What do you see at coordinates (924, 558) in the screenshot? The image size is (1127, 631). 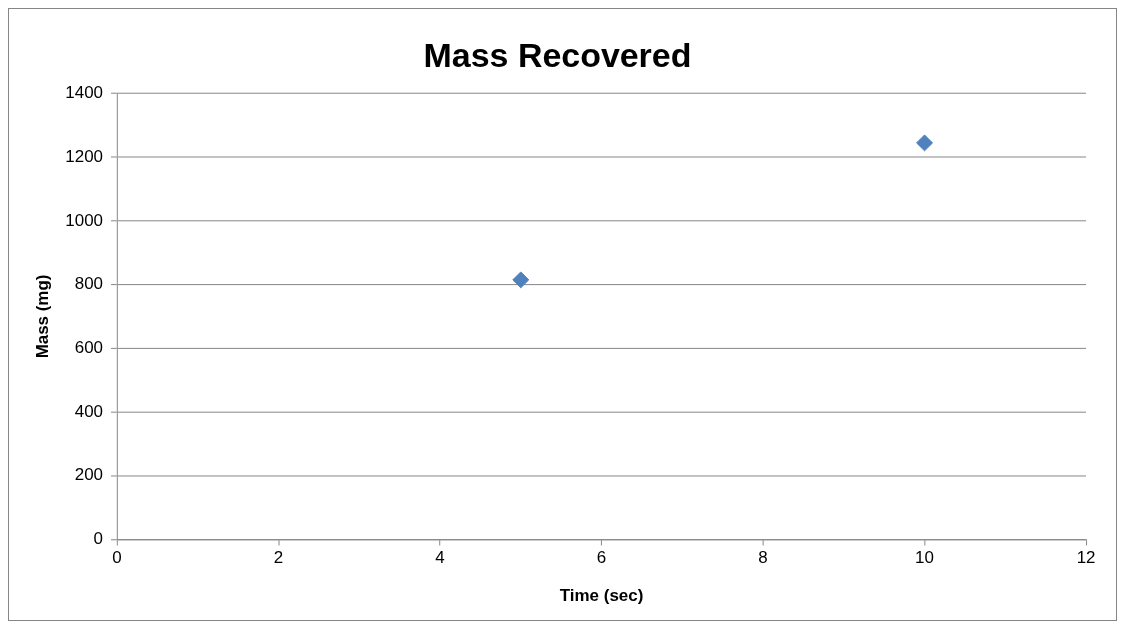 I see `x-tick-label: 10` at bounding box center [924, 558].